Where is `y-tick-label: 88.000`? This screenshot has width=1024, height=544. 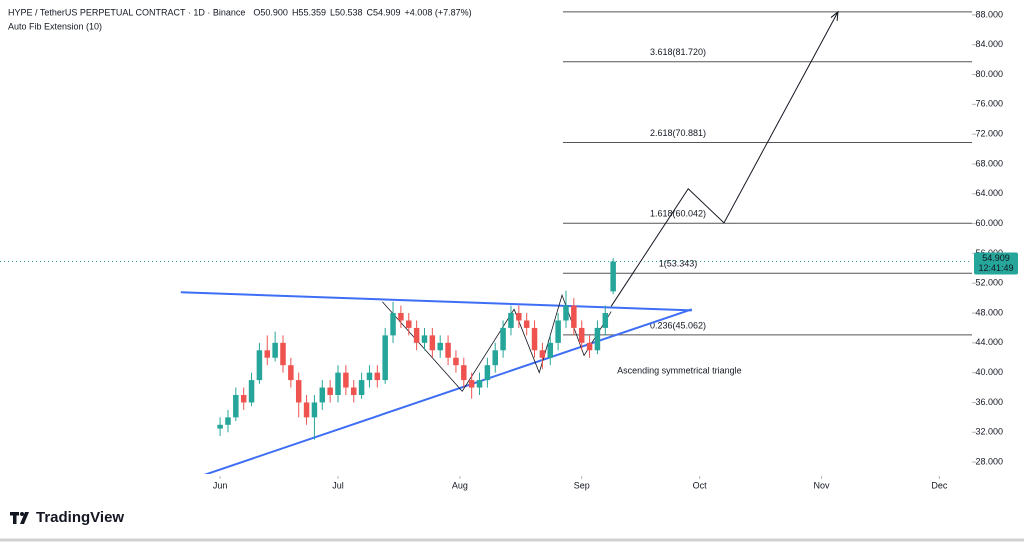
y-tick-label: 88.000 is located at coordinates (989, 14).